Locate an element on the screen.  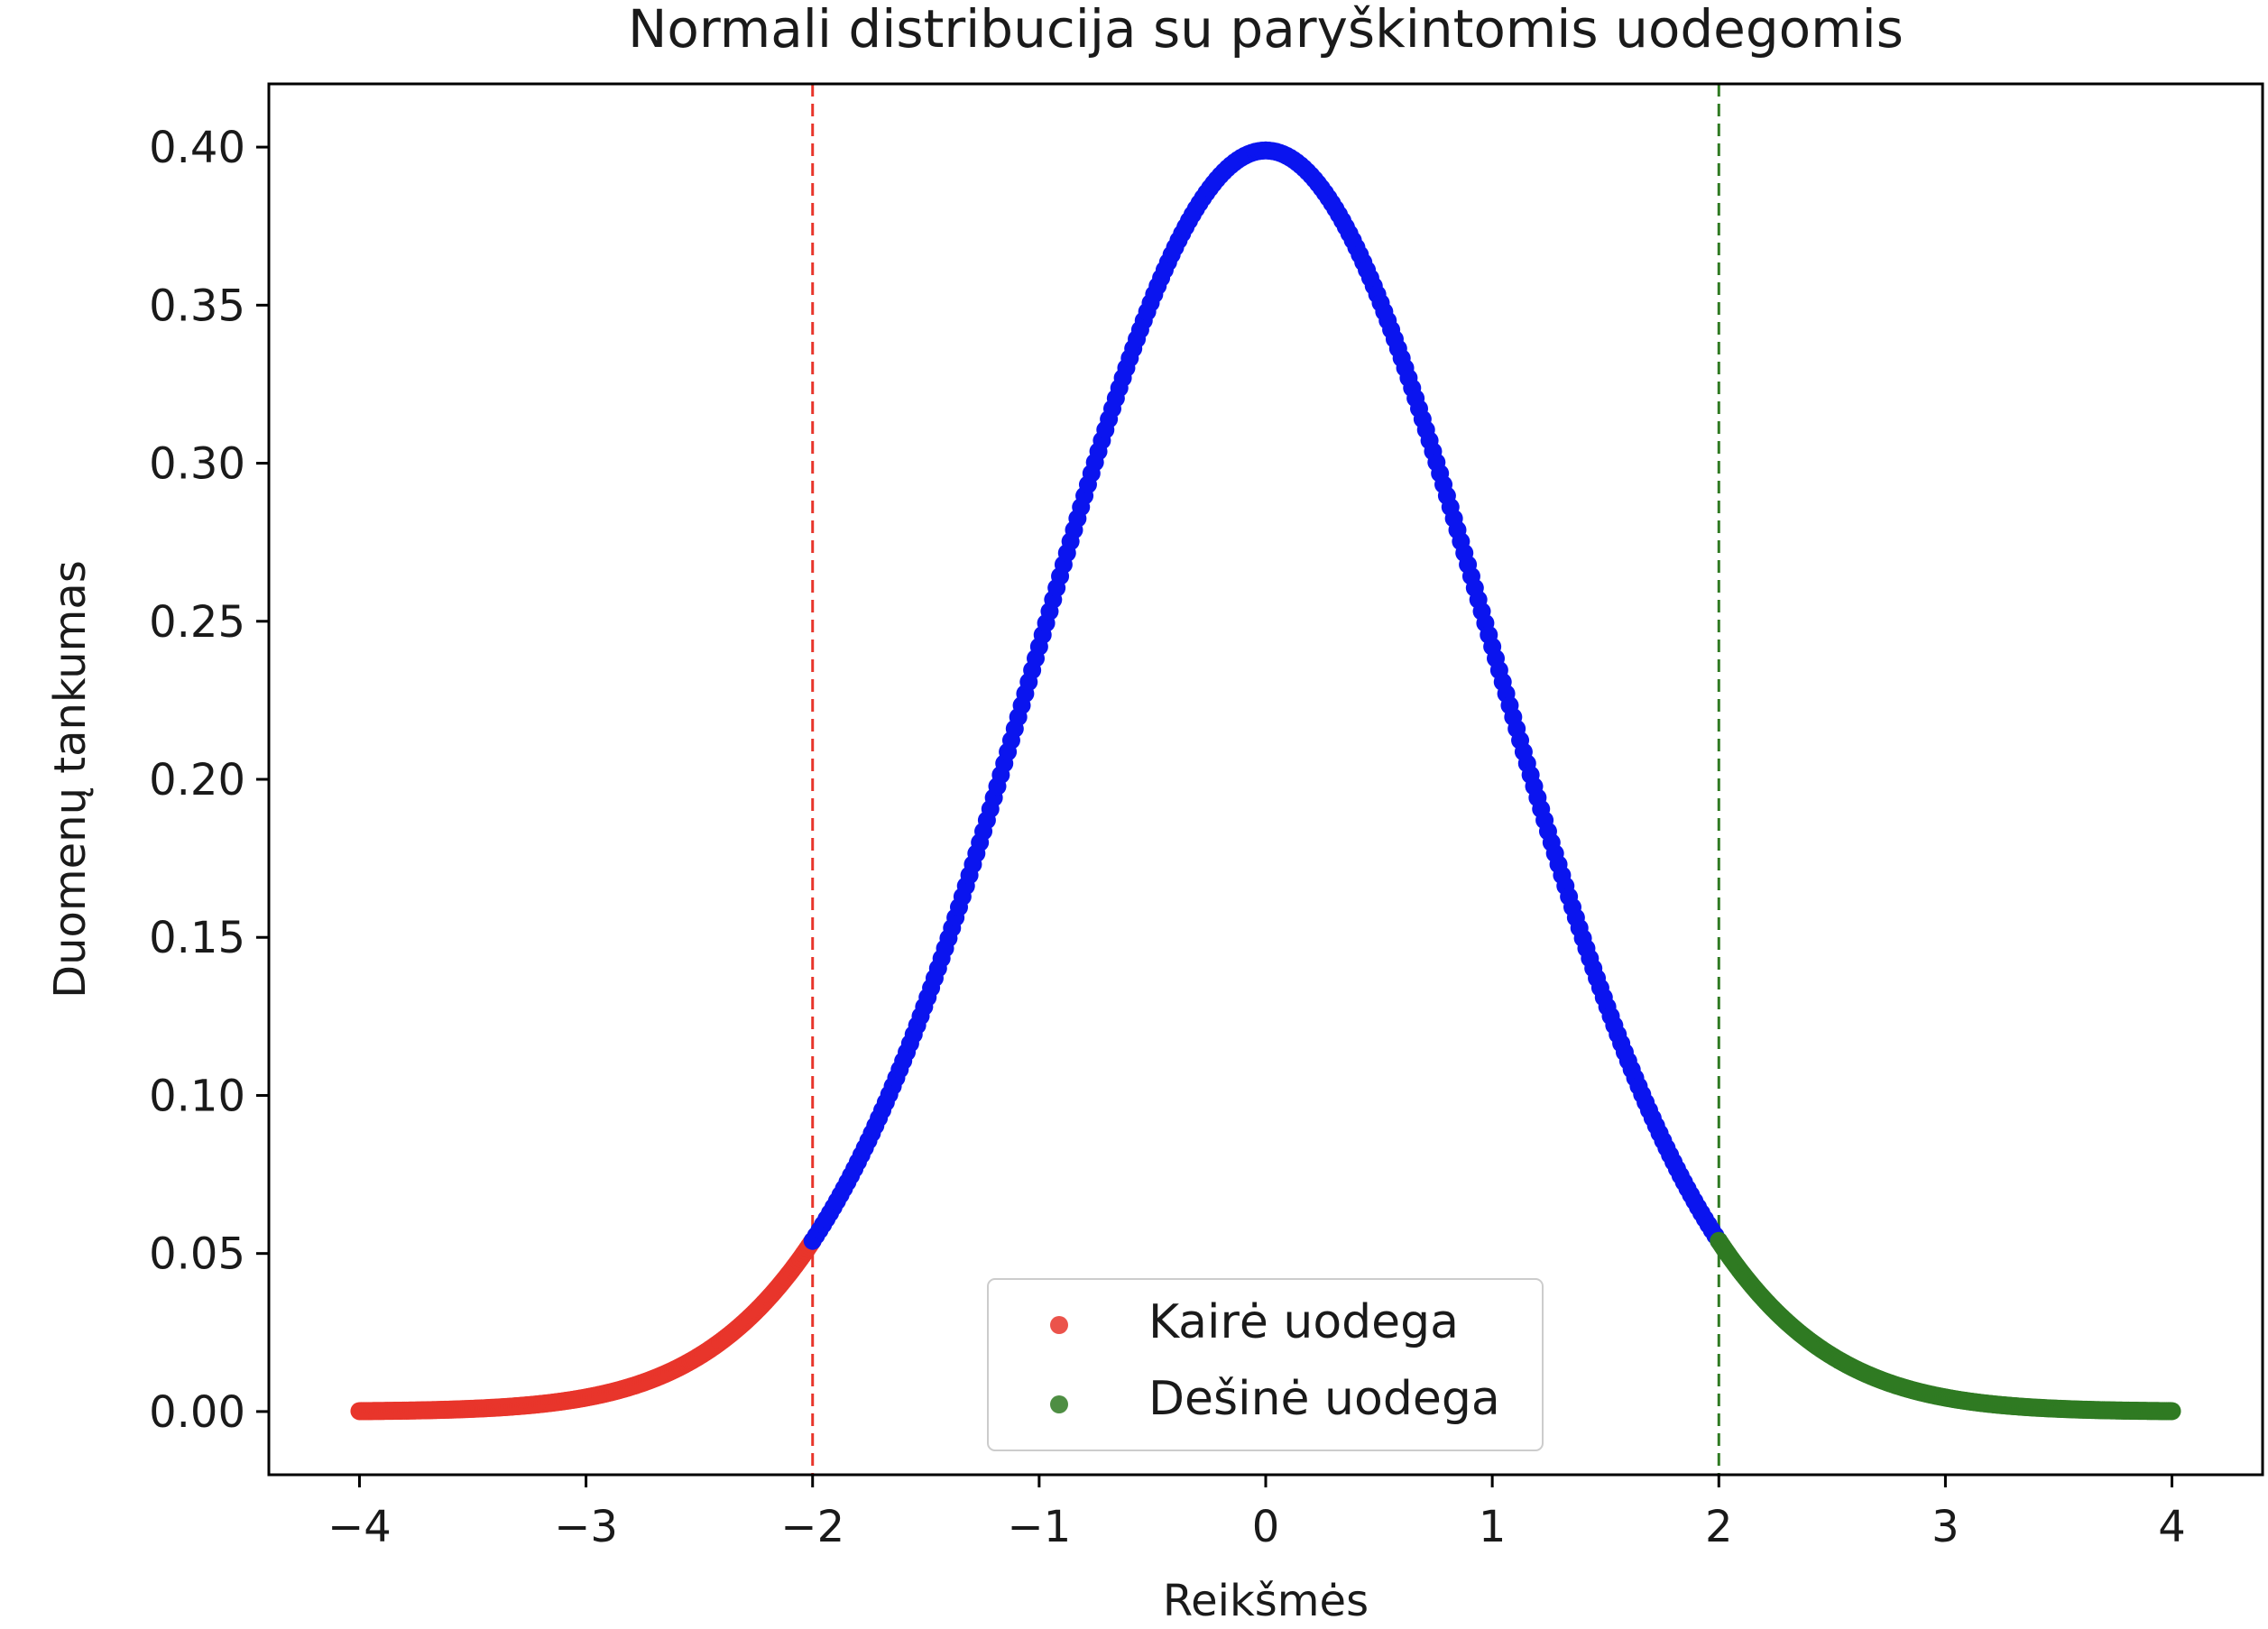
legend-box is located at coordinates (1265, 1364).